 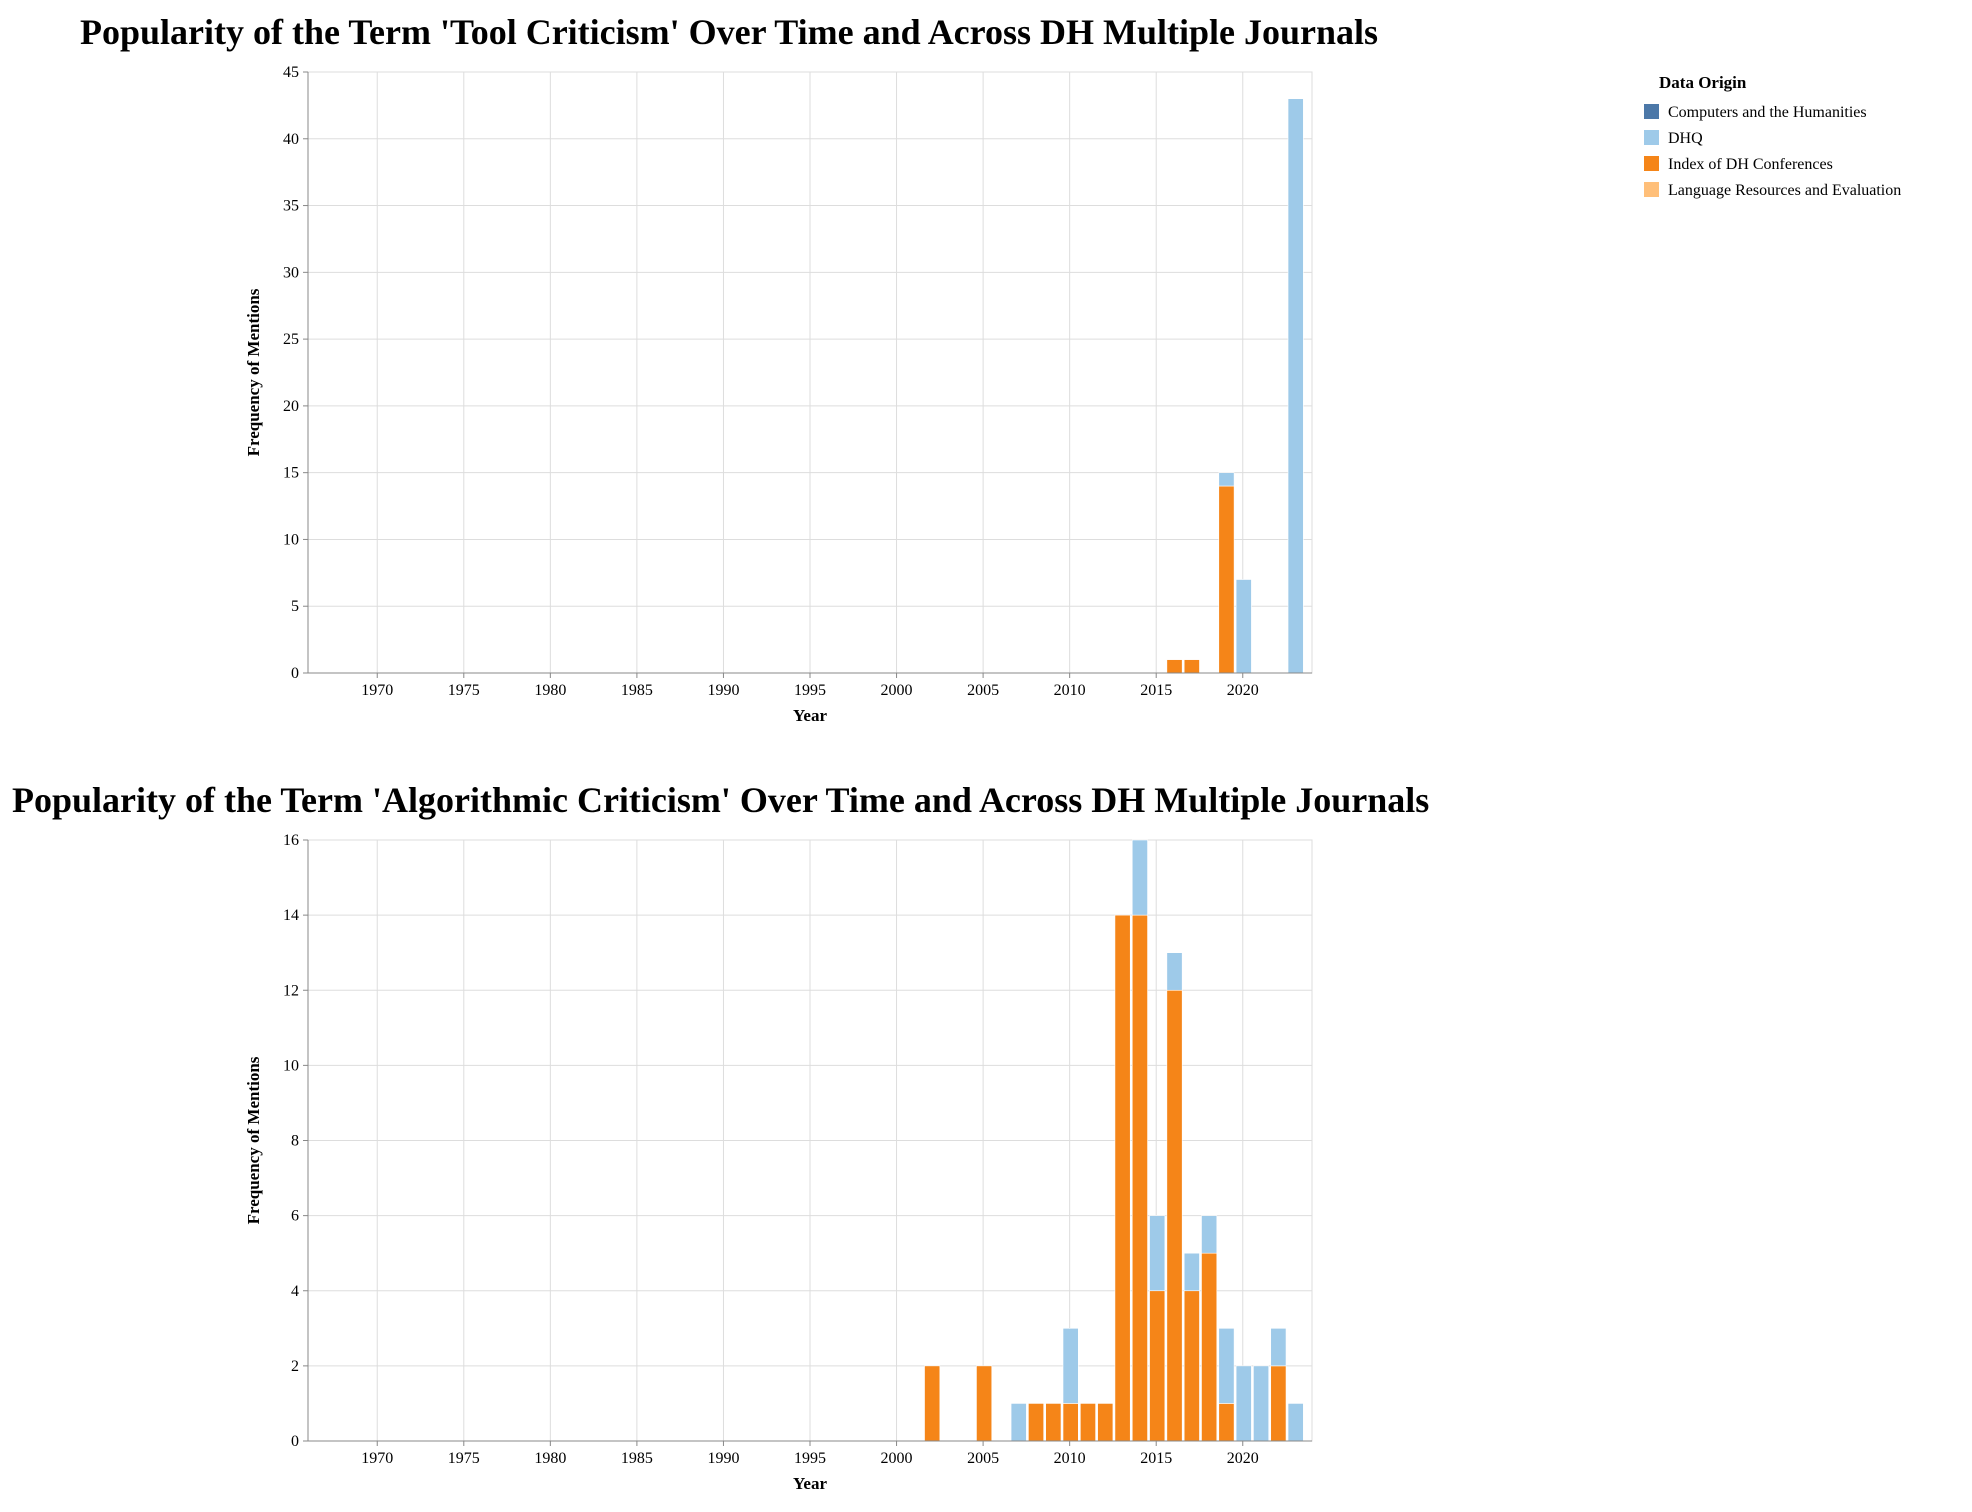 I want to click on y-tick-label: 35, so click(x=291, y=206).